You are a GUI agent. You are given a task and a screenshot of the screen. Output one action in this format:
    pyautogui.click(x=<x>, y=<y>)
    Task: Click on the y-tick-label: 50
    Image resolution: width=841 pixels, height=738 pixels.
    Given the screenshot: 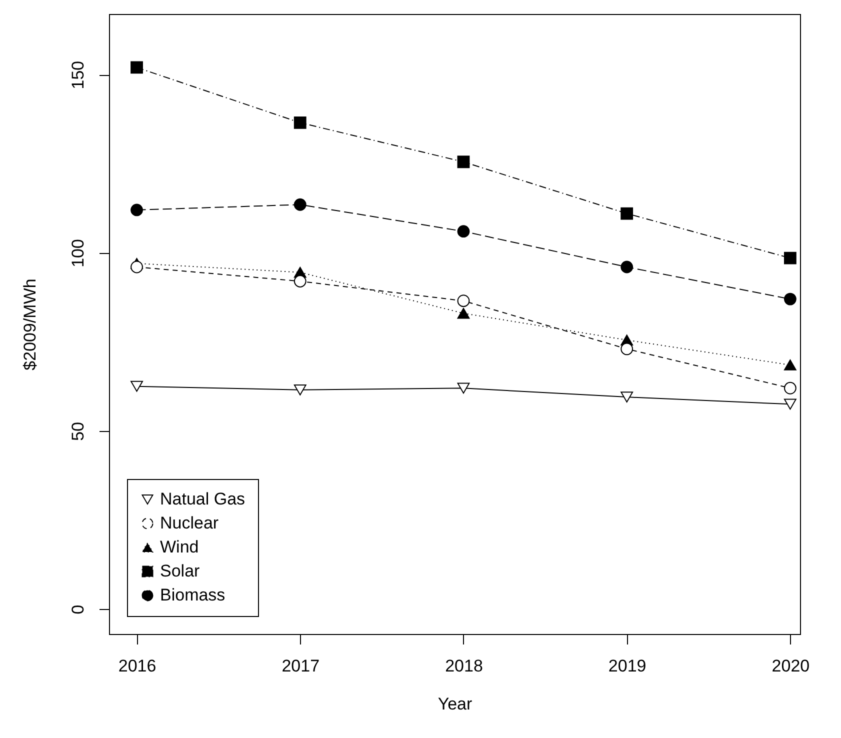 What is the action you would take?
    pyautogui.click(x=78, y=431)
    